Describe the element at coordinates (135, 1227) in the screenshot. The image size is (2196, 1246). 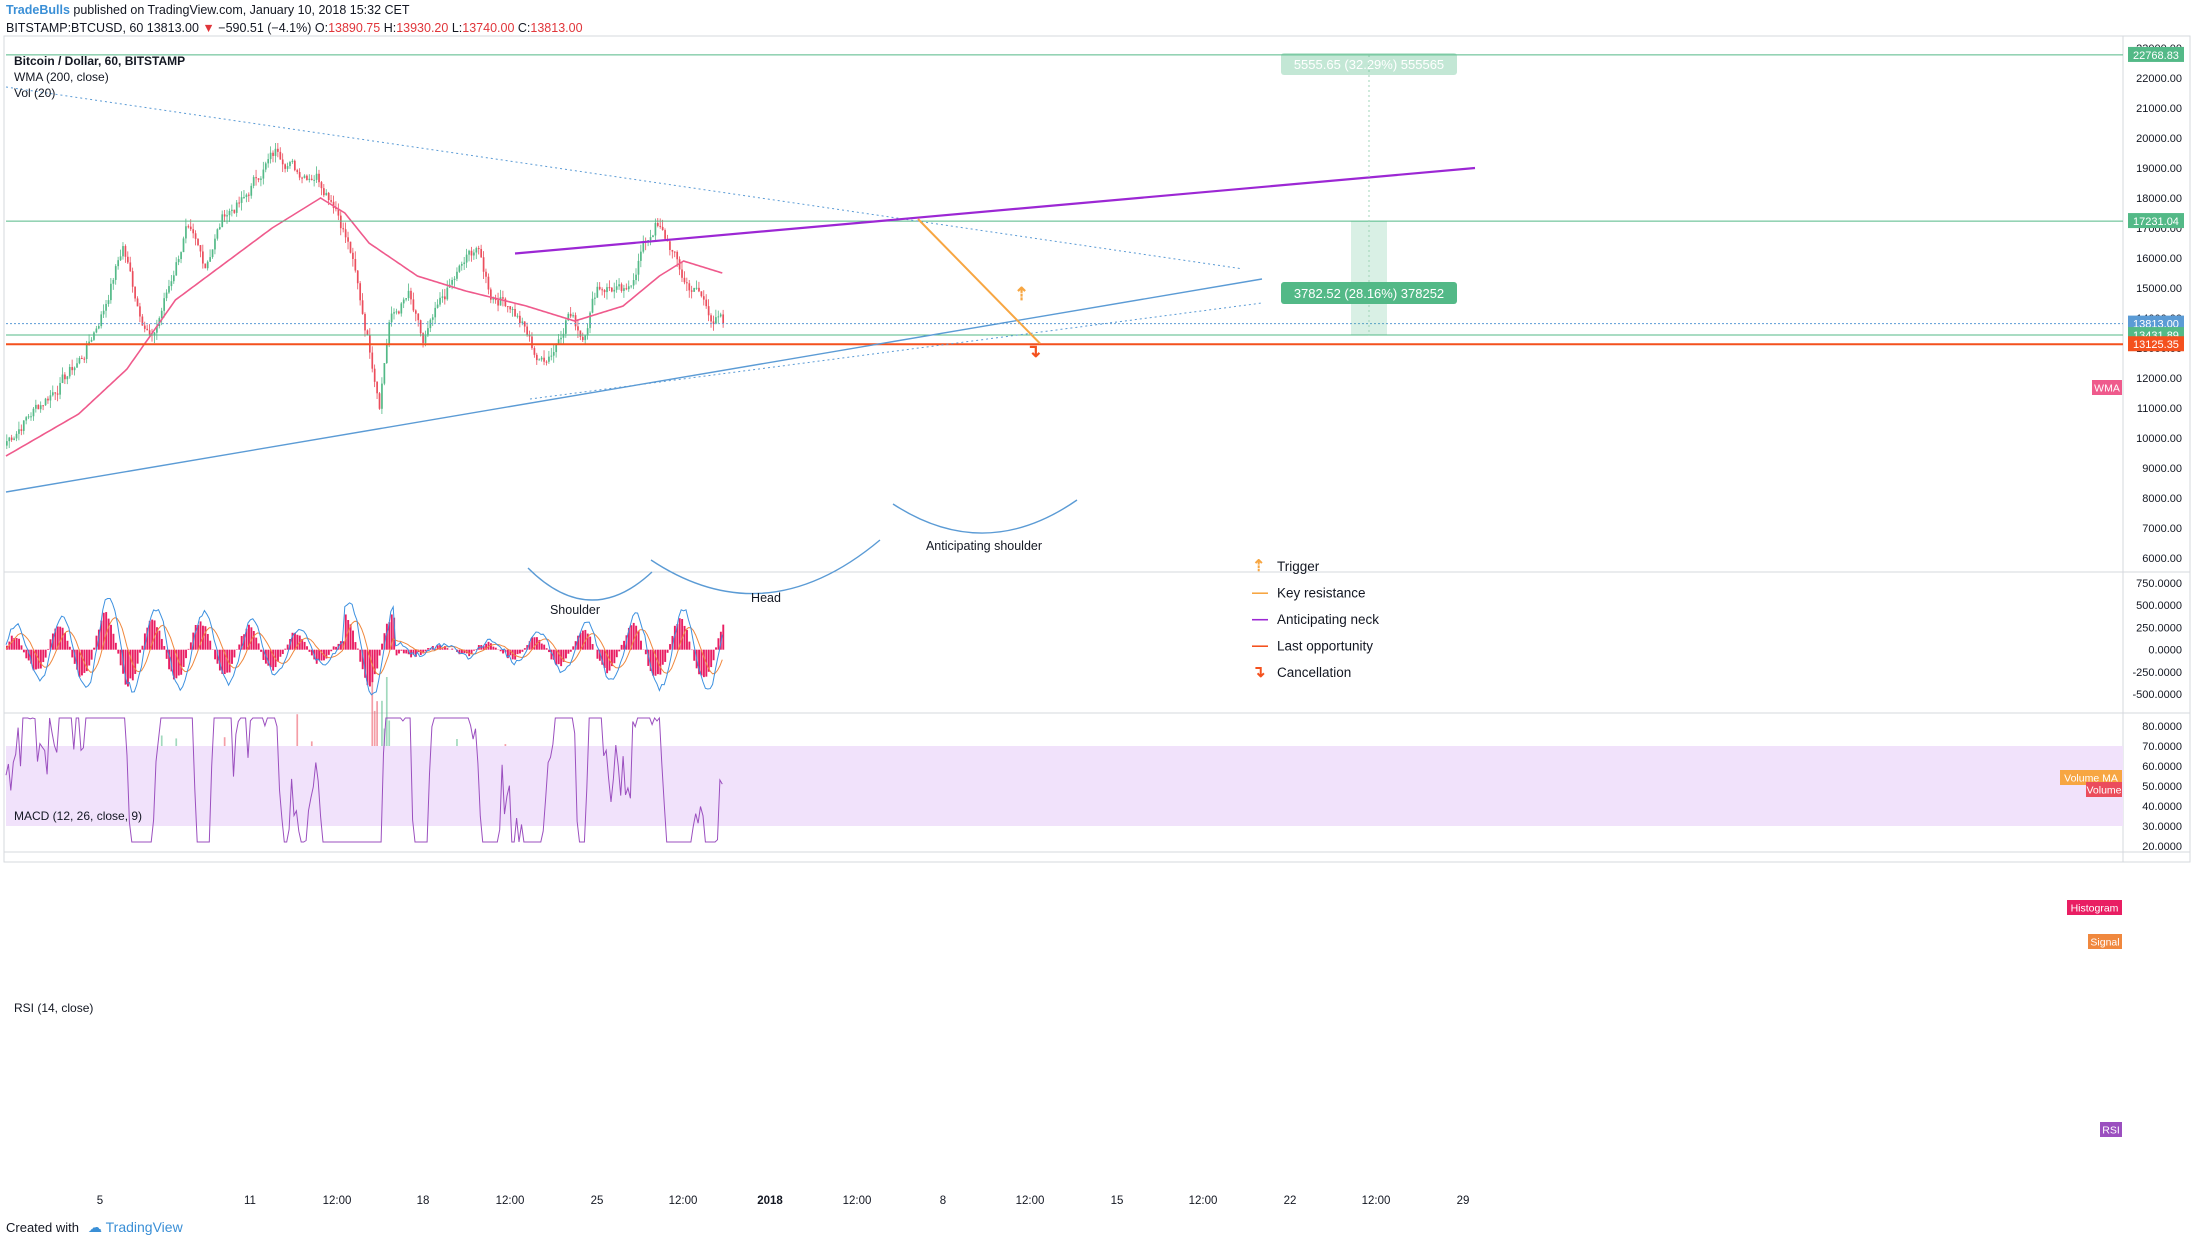
I see `tradingview-logo: ☁ TradingView` at that location.